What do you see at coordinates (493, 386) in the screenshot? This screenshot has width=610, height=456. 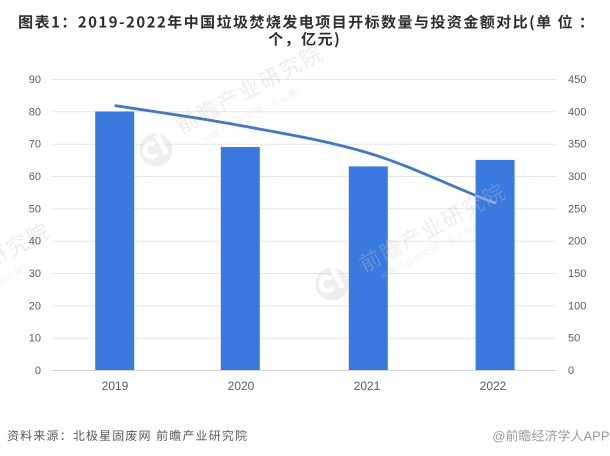 I see `svg-text: 2022` at bounding box center [493, 386].